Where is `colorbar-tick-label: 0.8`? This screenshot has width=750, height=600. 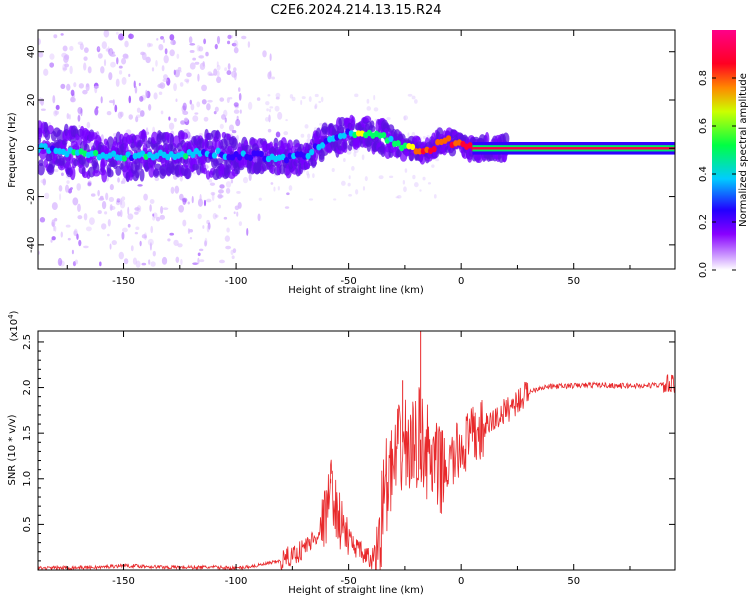 colorbar-tick-label: 0.8 is located at coordinates (703, 78).